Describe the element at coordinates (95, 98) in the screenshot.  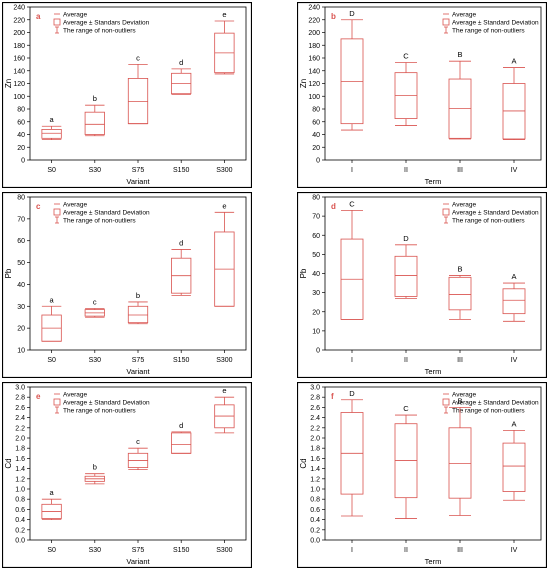
I see `group-letter: b` at that location.